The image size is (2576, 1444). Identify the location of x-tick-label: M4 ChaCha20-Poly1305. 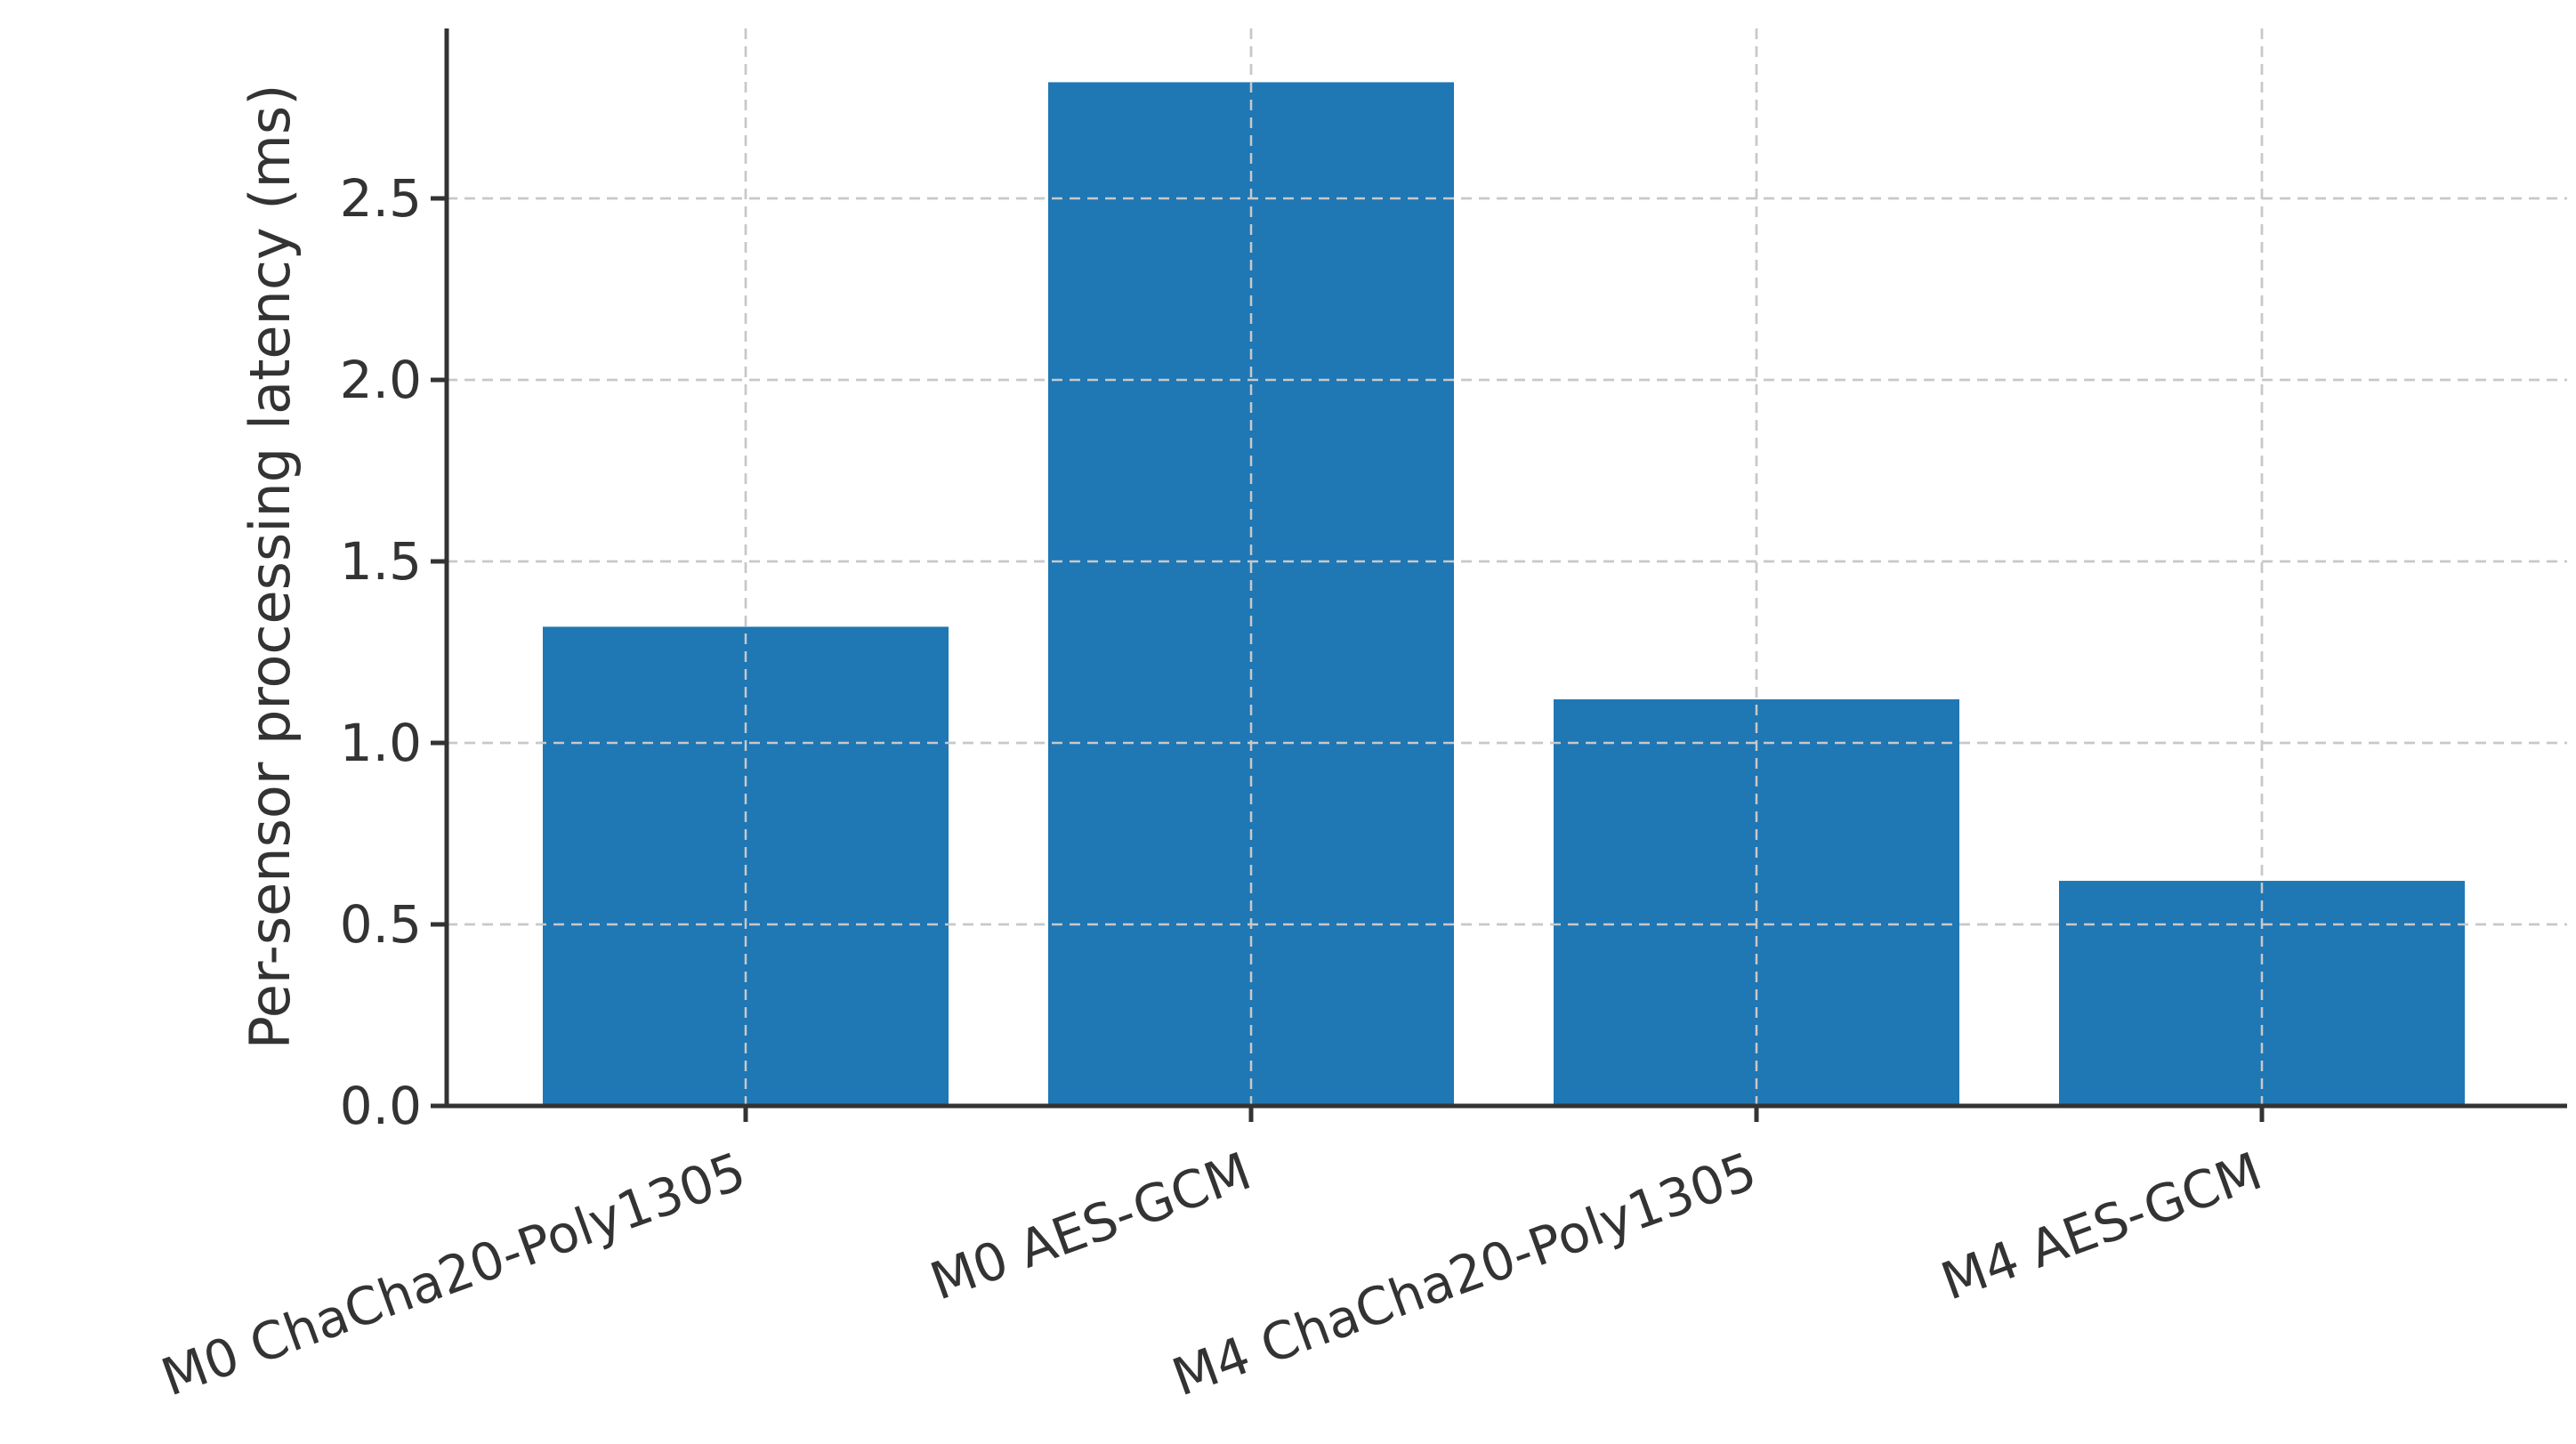
(1464, 1274).